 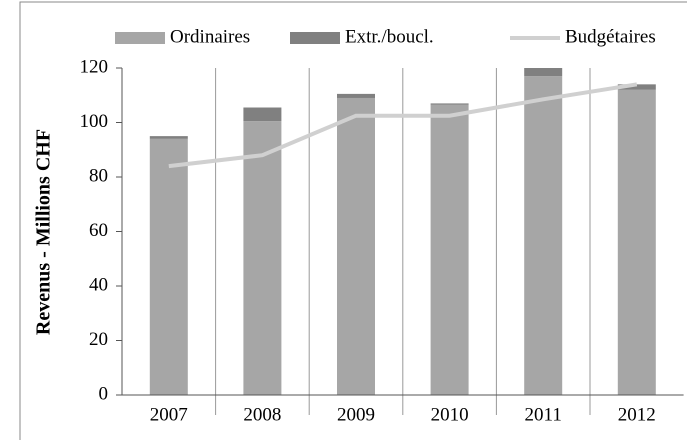 I want to click on x-tick-label: 2009, so click(x=356, y=414).